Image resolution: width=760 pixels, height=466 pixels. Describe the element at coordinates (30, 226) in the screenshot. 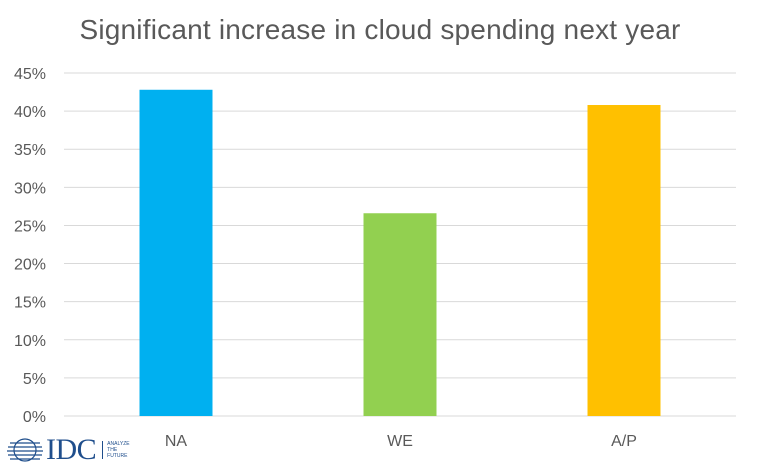

I see `y-tick-label: 25%` at that location.